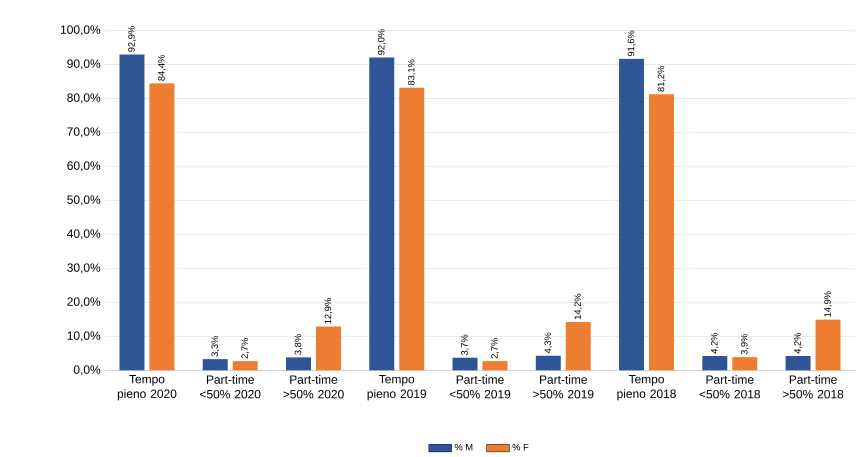 This screenshot has height=457, width=865. I want to click on data-label: 92,9%, so click(132, 39).